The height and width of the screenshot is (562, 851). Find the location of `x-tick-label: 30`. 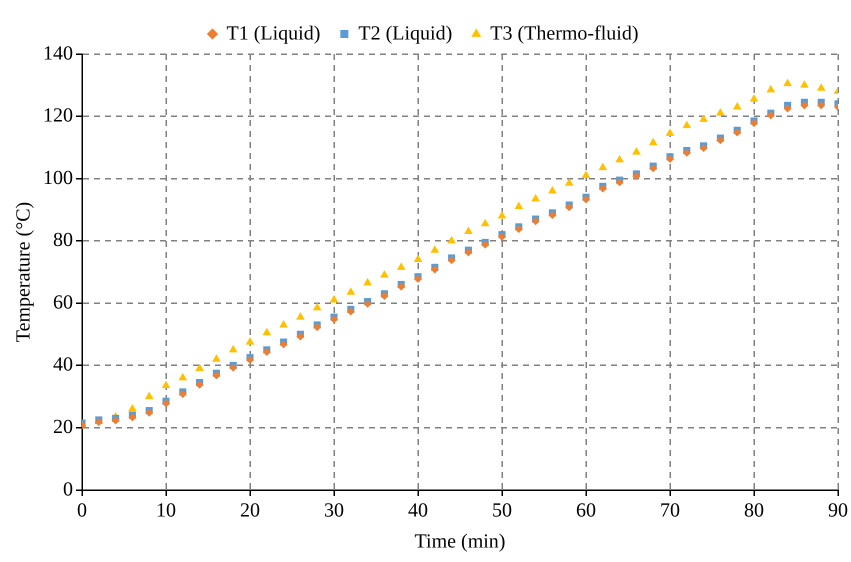

x-tick-label: 30 is located at coordinates (334, 510).